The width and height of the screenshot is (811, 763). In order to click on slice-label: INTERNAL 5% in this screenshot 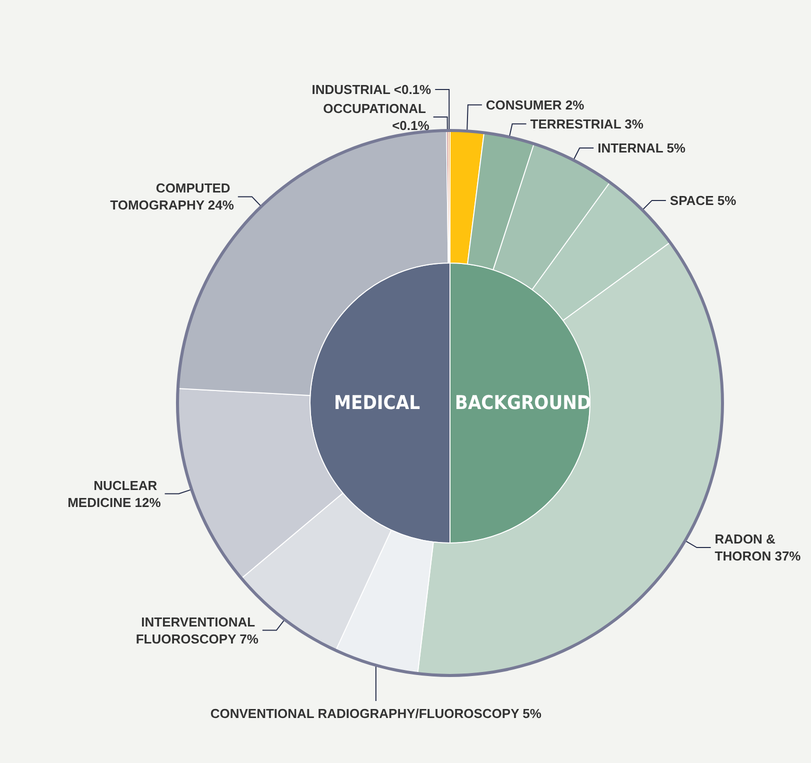, I will do `click(642, 148)`.